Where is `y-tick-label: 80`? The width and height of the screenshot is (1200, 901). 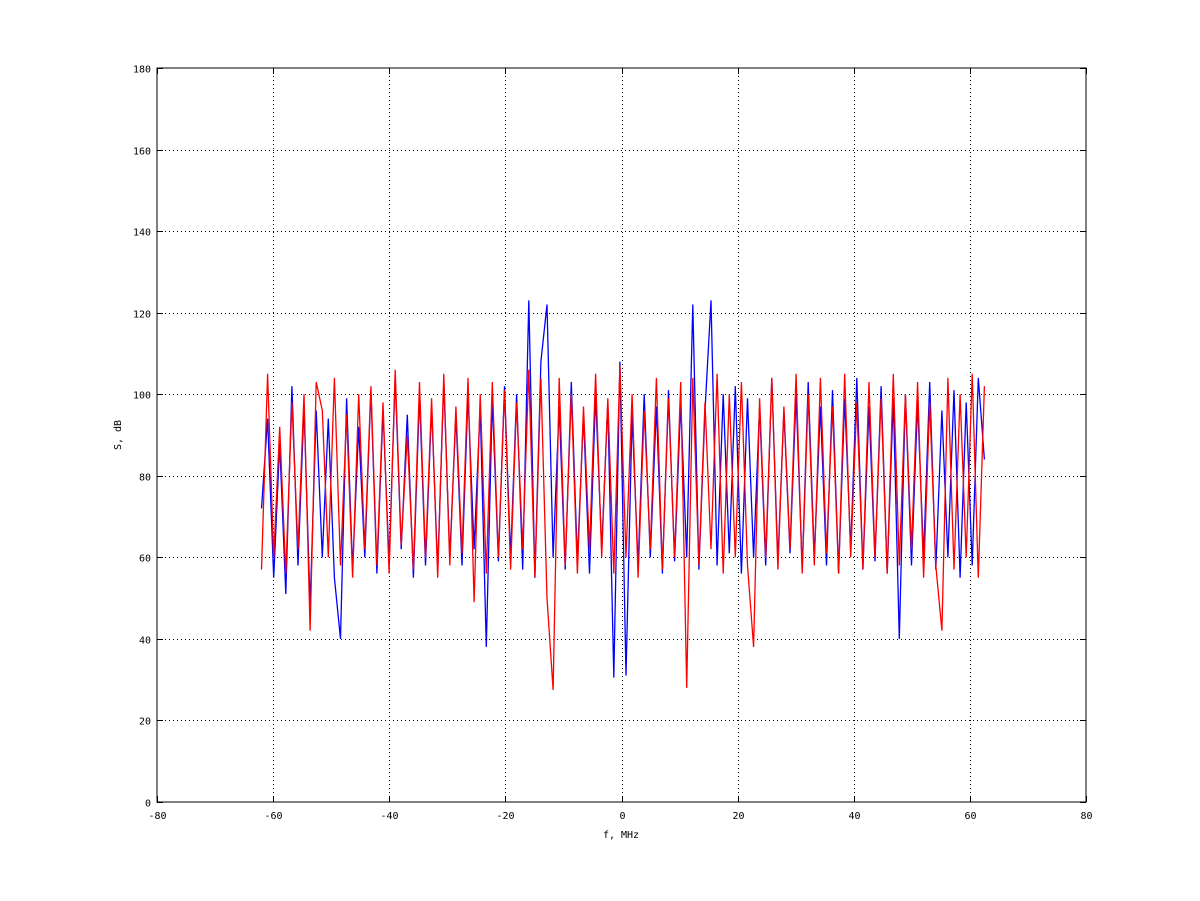
y-tick-label: 80 is located at coordinates (145, 478).